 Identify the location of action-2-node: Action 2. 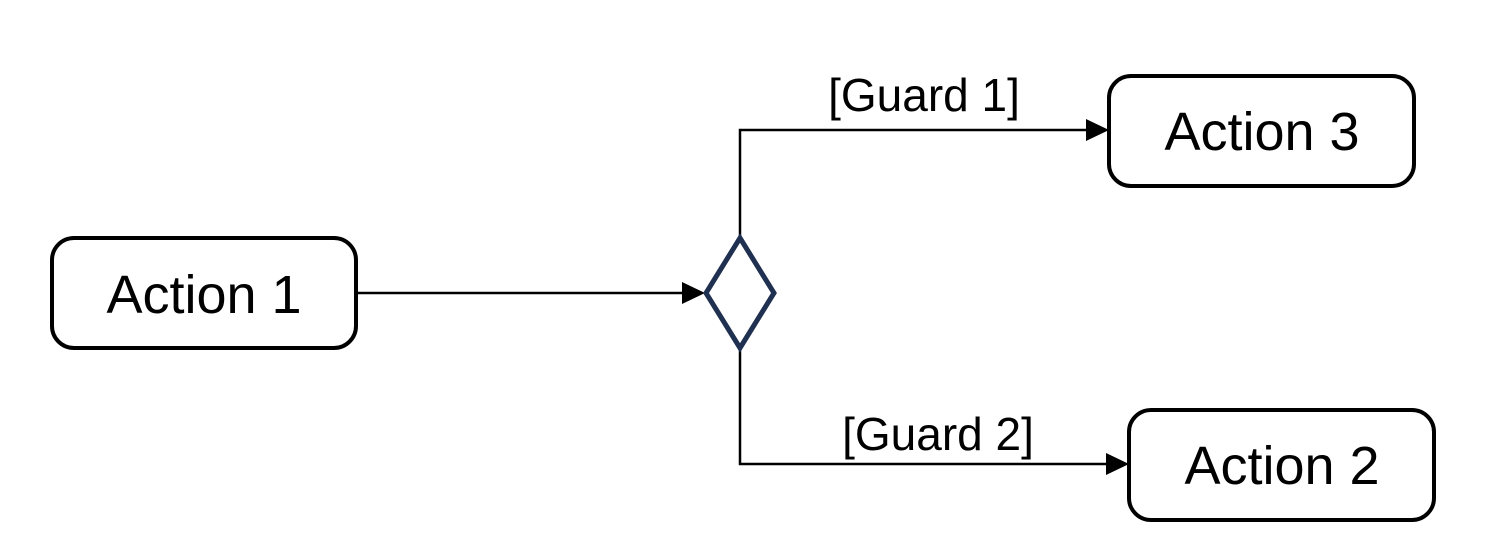
(1281, 465).